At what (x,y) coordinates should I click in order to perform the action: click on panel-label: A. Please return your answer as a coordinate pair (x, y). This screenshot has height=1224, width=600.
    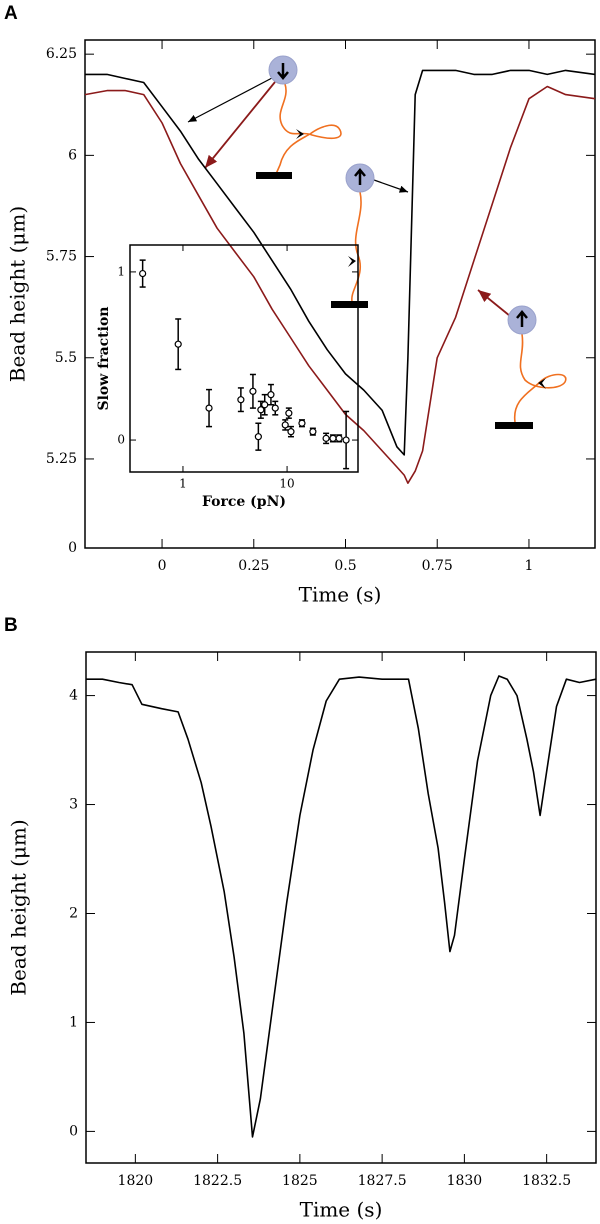
    Looking at the image, I should click on (11, 13).